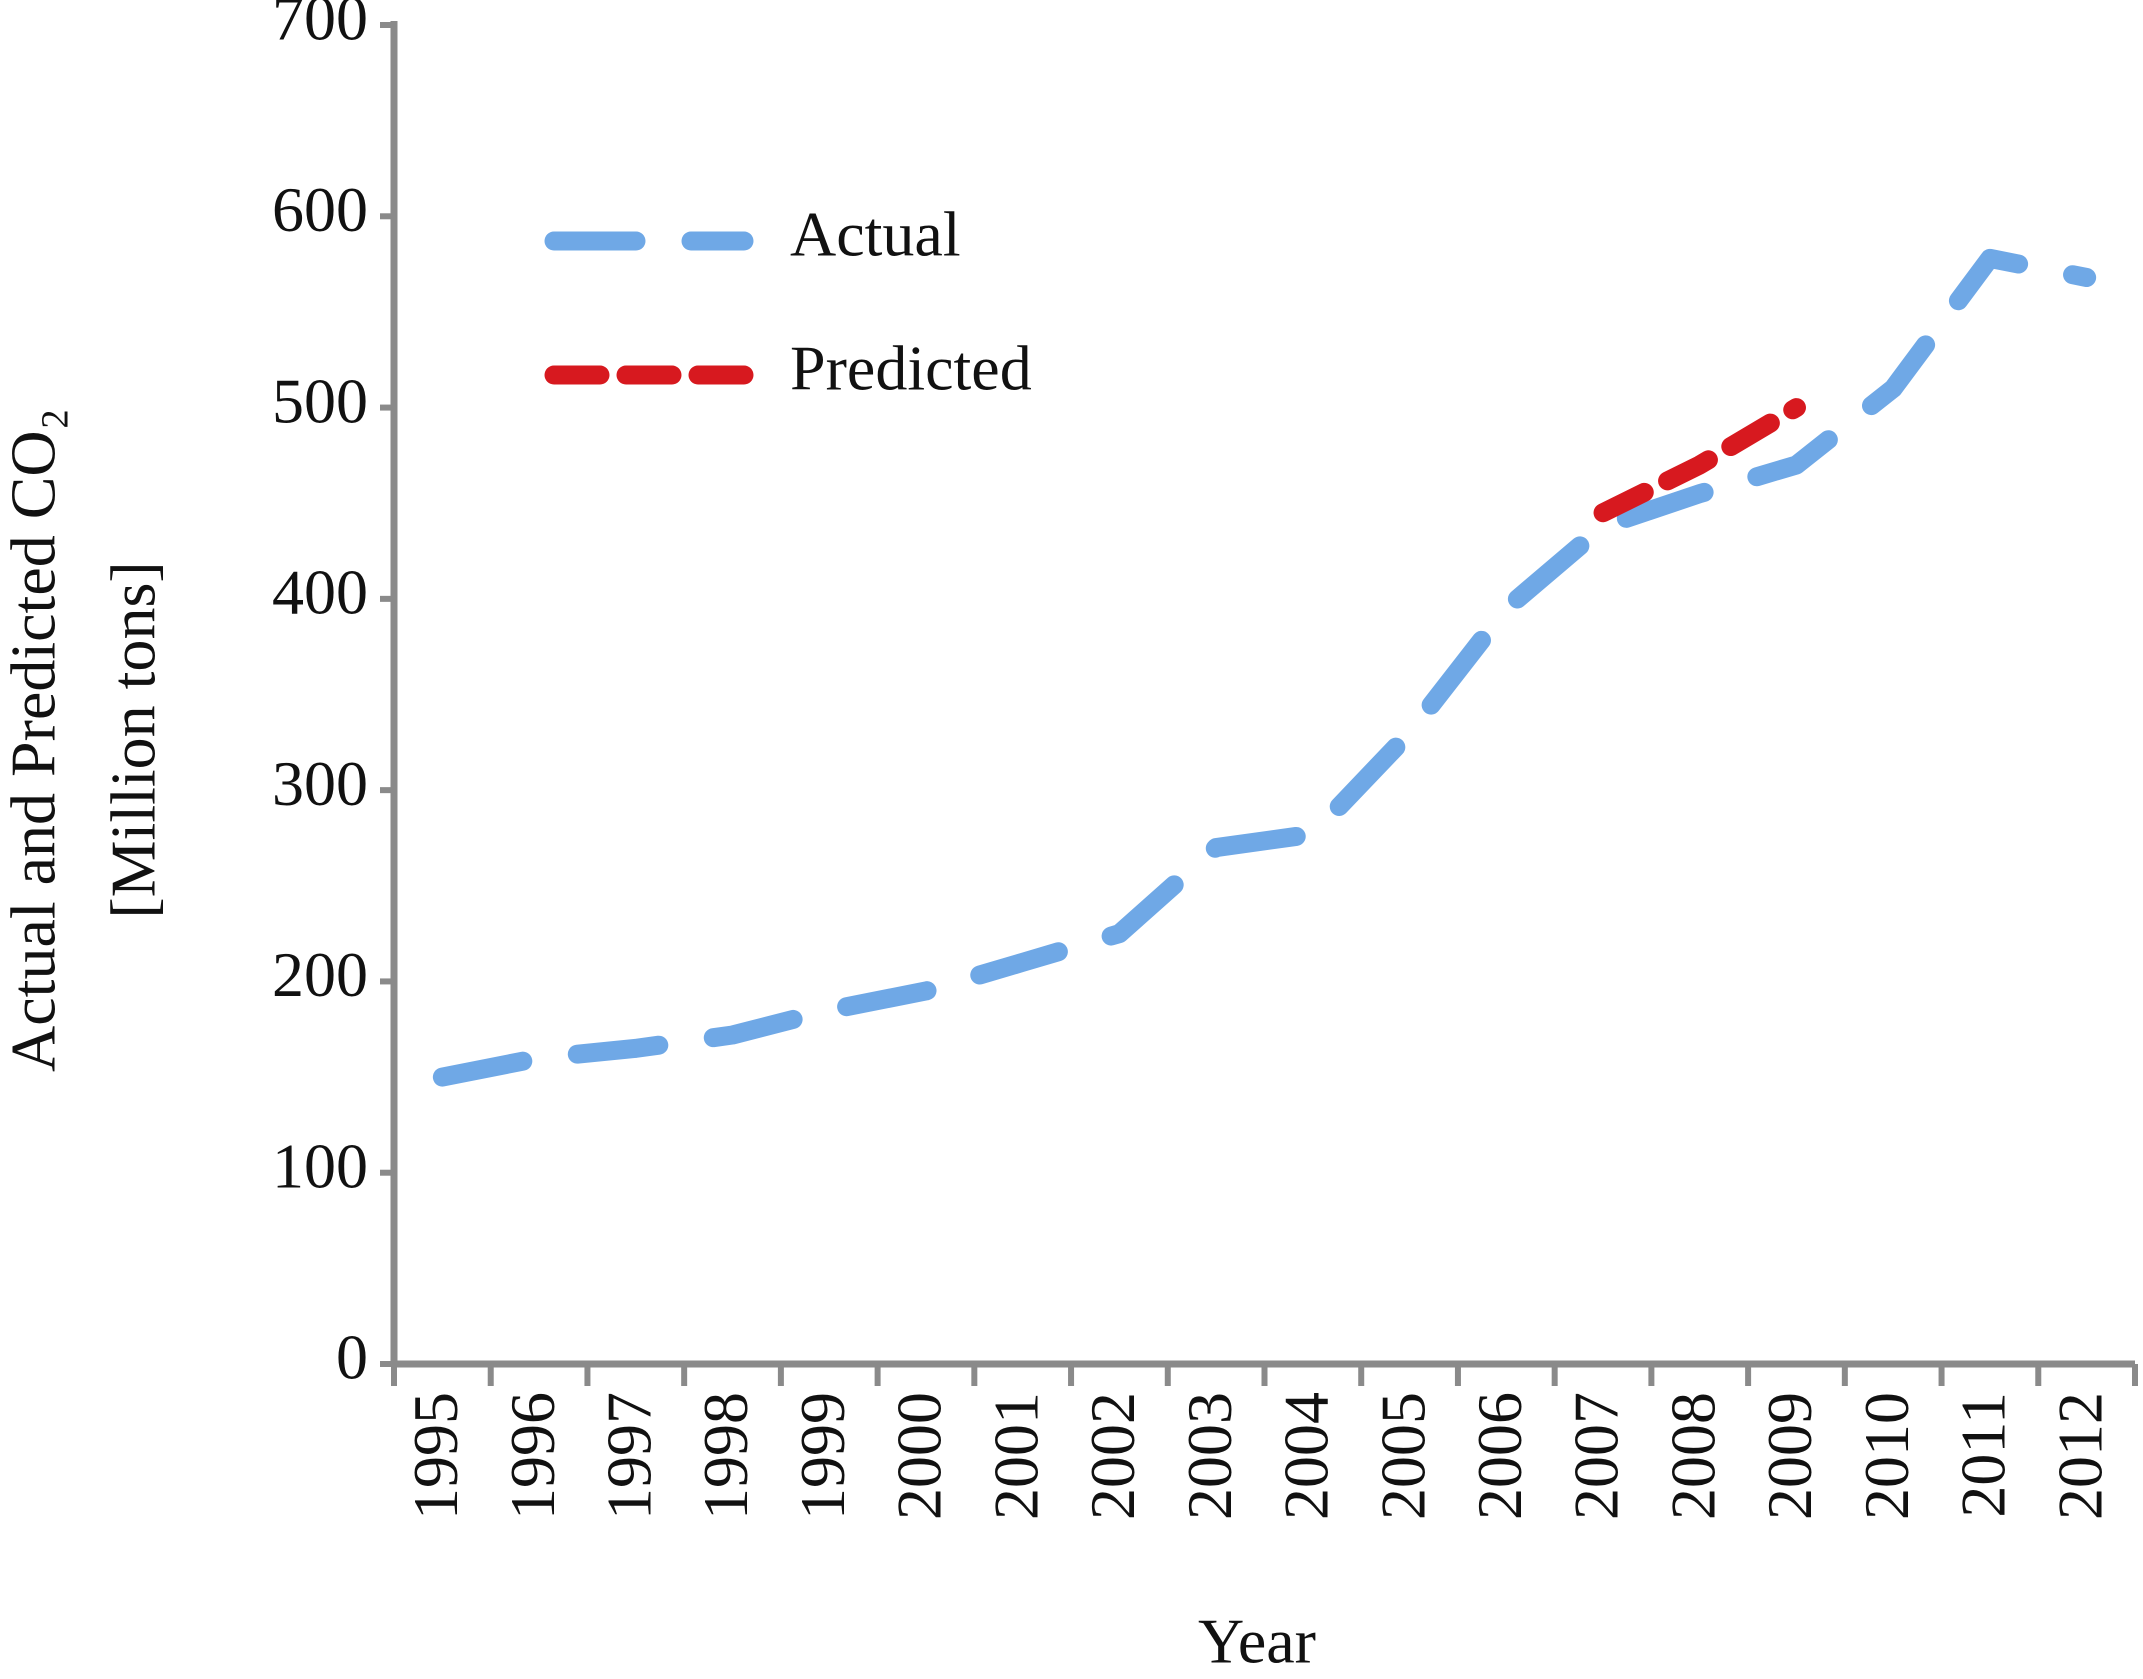 The height and width of the screenshot is (1679, 2143). I want to click on x-tick-label-group: 1997, so click(628, 1456).